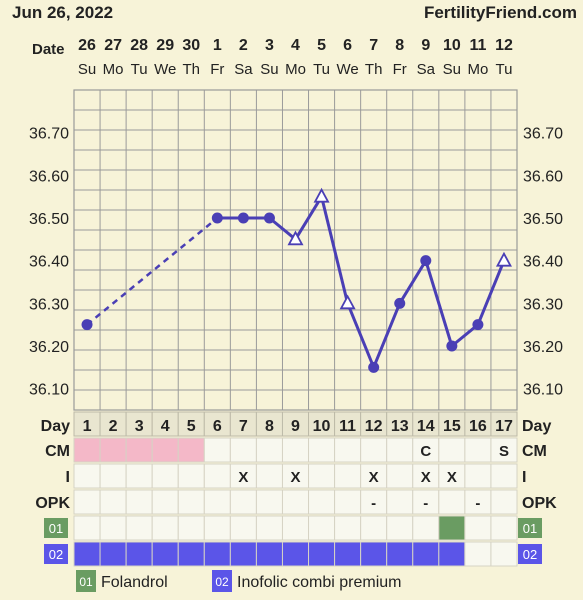 This screenshot has height=600, width=583. I want to click on y-tick-label-left: 36.60, so click(49, 176).